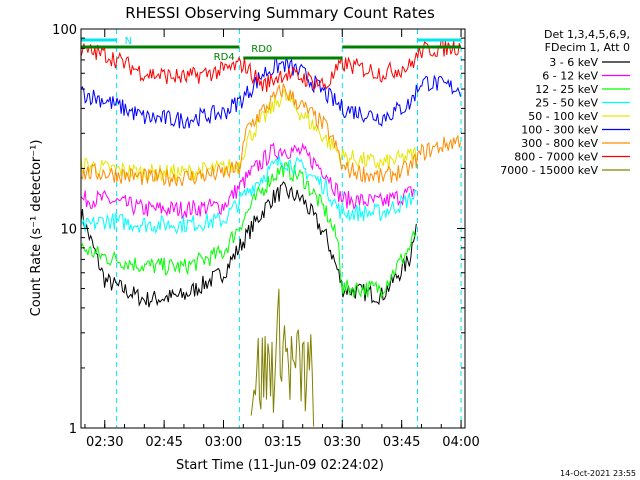 This screenshot has height=480, width=640. What do you see at coordinates (280, 465) in the screenshot?
I see `x-axis-label: Start Time (11-Jun-09 02:24:02)` at bounding box center [280, 465].